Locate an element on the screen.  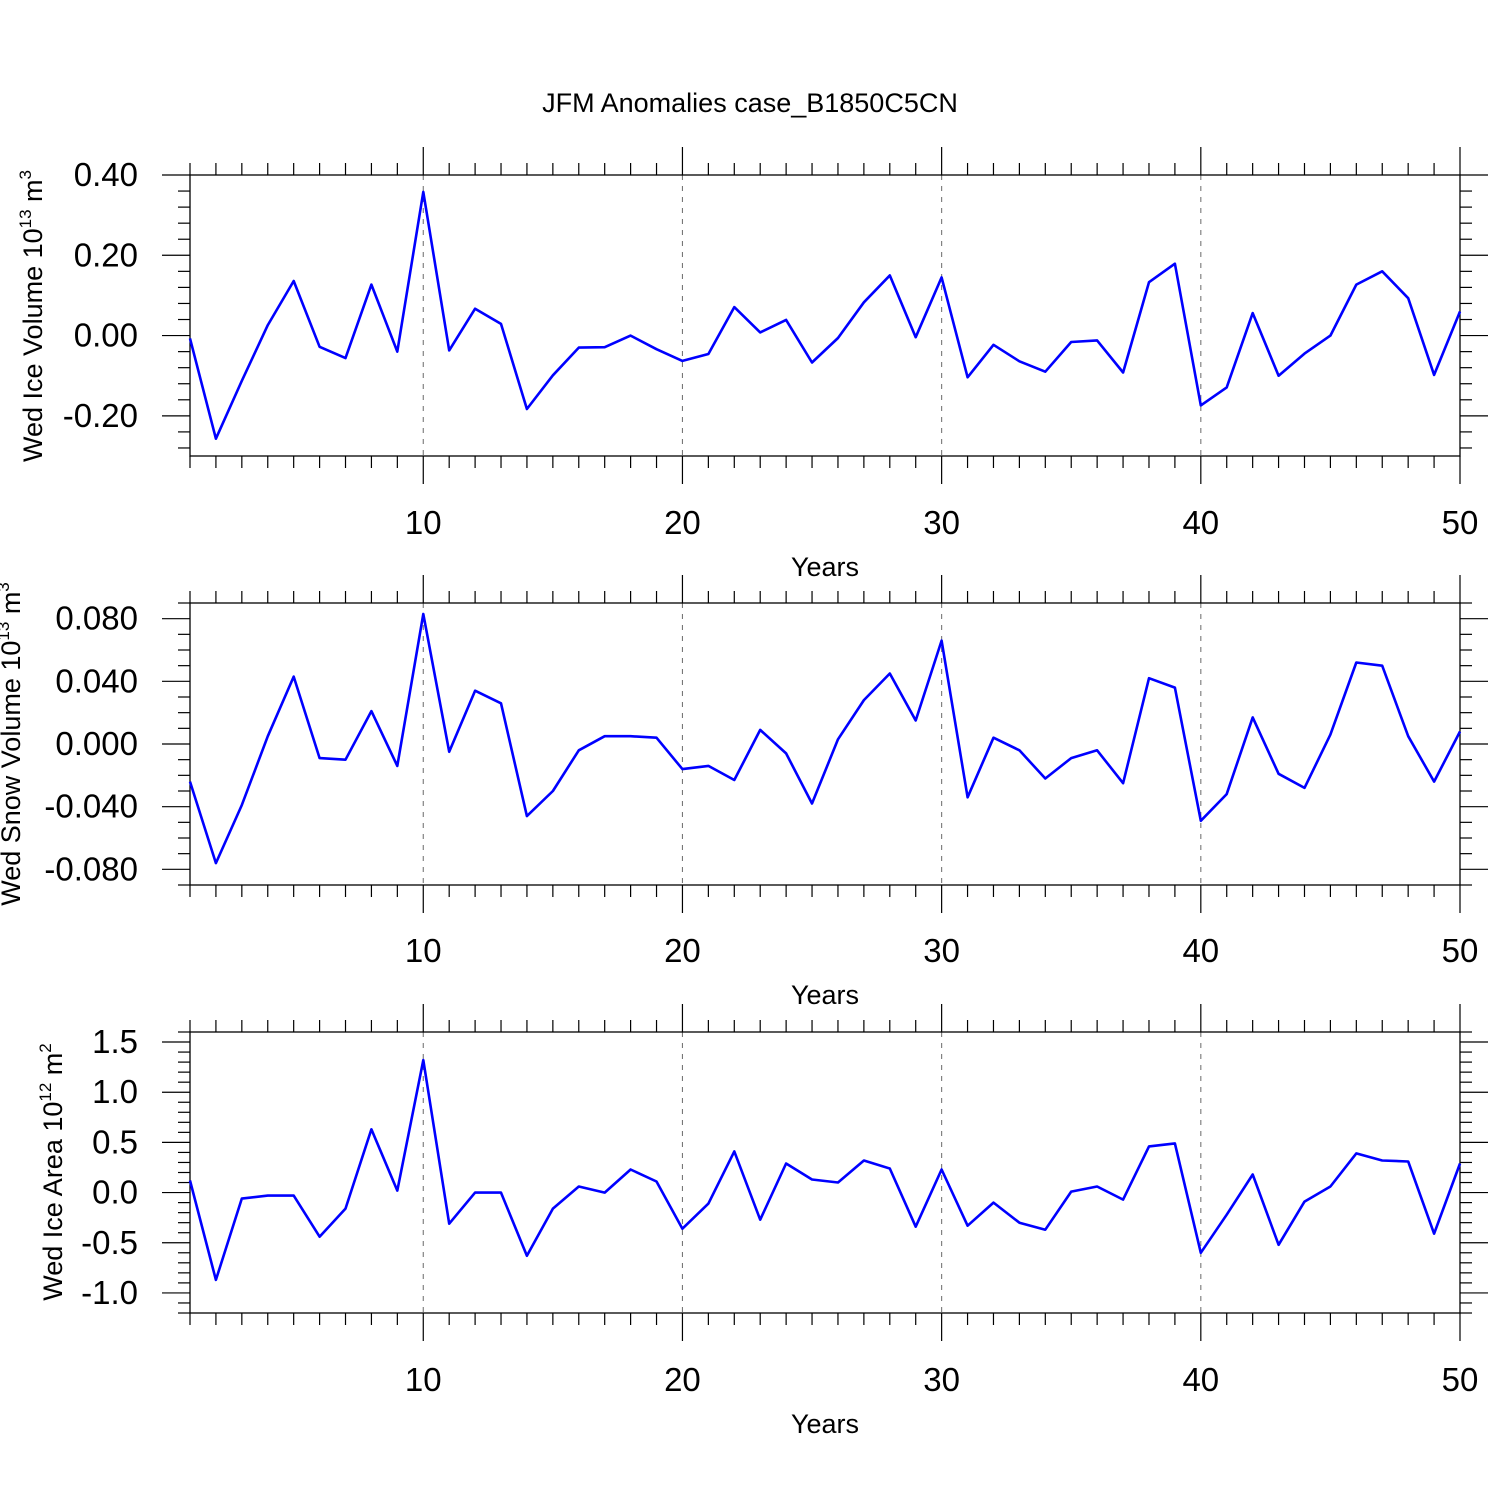
y-axis-label: Wed Ice Volume 1013 m3 is located at coordinates (32, 316).